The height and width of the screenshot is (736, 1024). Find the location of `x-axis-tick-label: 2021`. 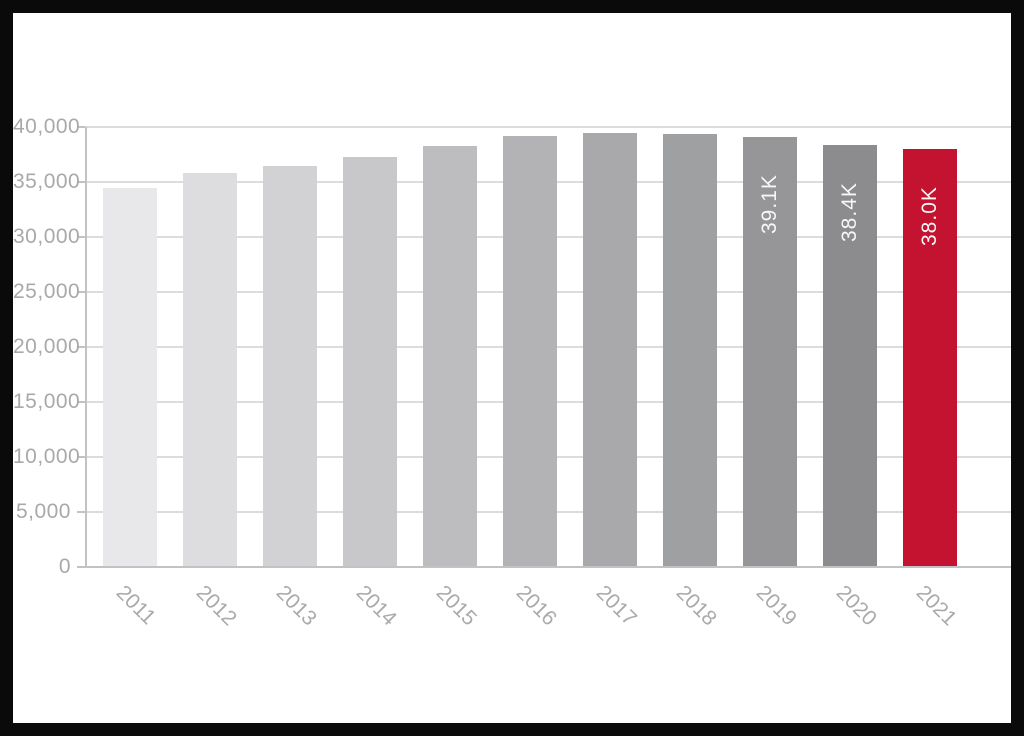

x-axis-tick-label: 2021 is located at coordinates (936, 606).